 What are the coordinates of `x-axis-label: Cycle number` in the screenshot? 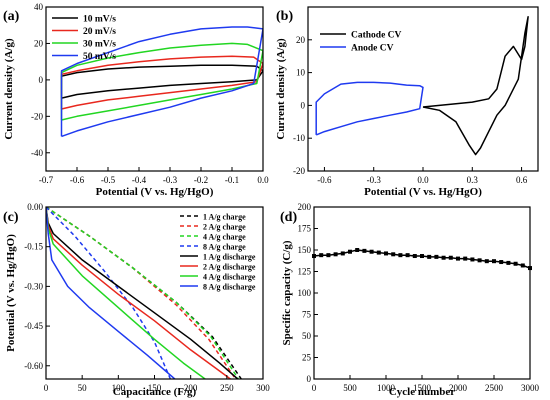 It's located at (422, 392).